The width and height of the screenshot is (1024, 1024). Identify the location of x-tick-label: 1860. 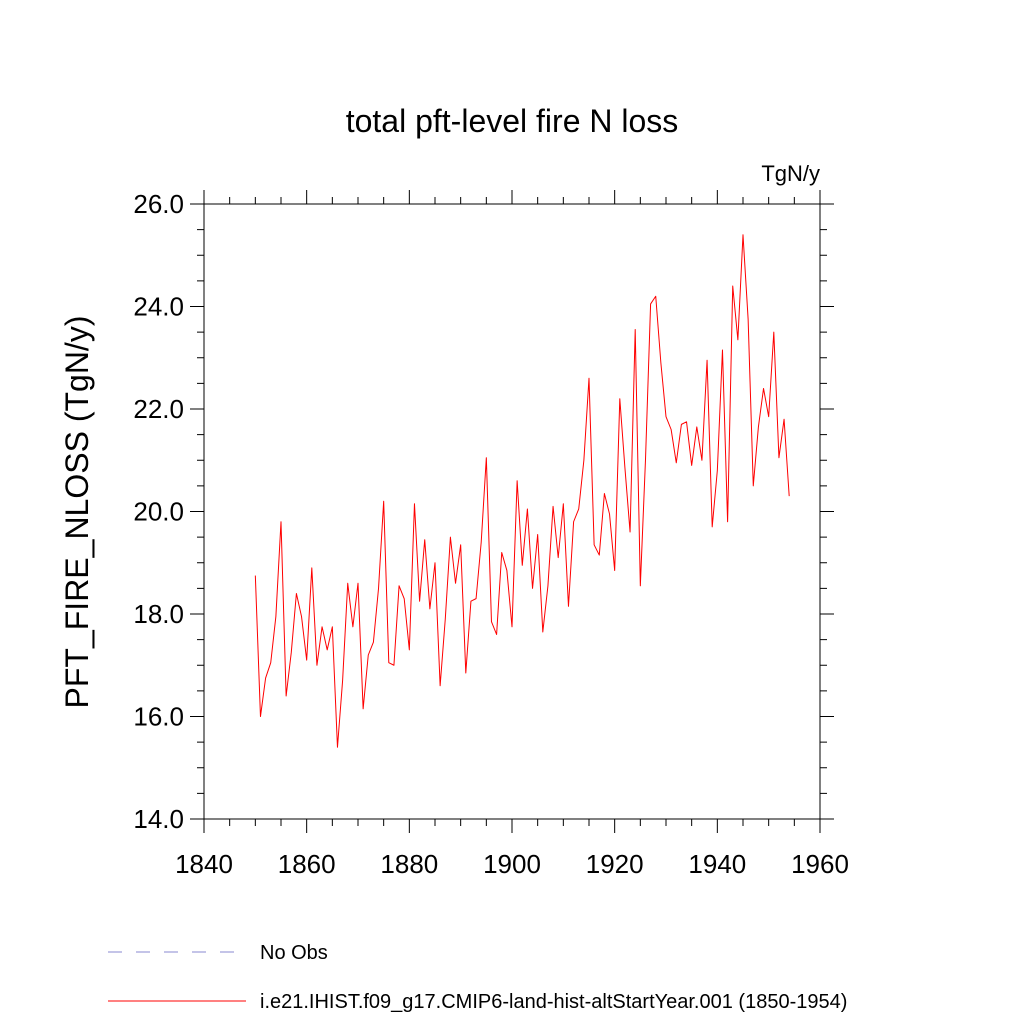
(307, 864).